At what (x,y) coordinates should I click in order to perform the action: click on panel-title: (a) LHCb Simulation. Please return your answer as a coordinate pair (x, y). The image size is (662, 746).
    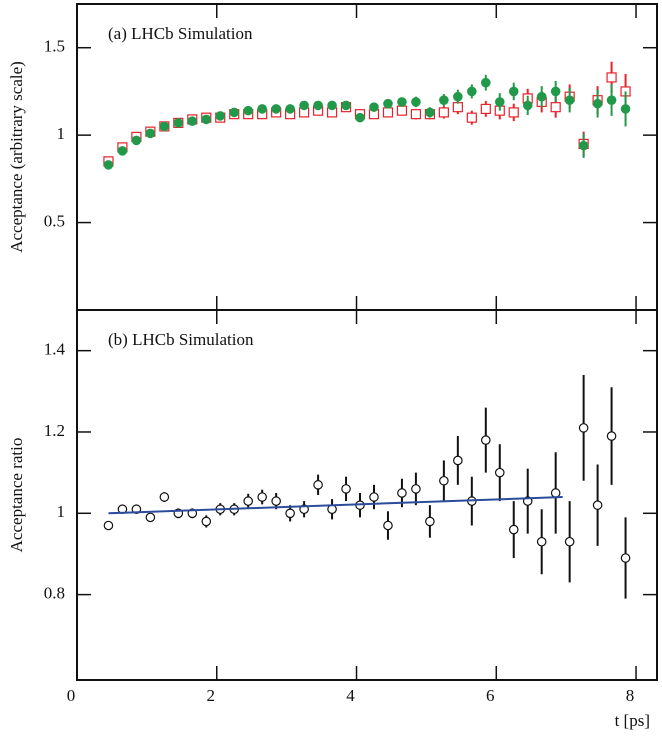
    Looking at the image, I should click on (180, 33).